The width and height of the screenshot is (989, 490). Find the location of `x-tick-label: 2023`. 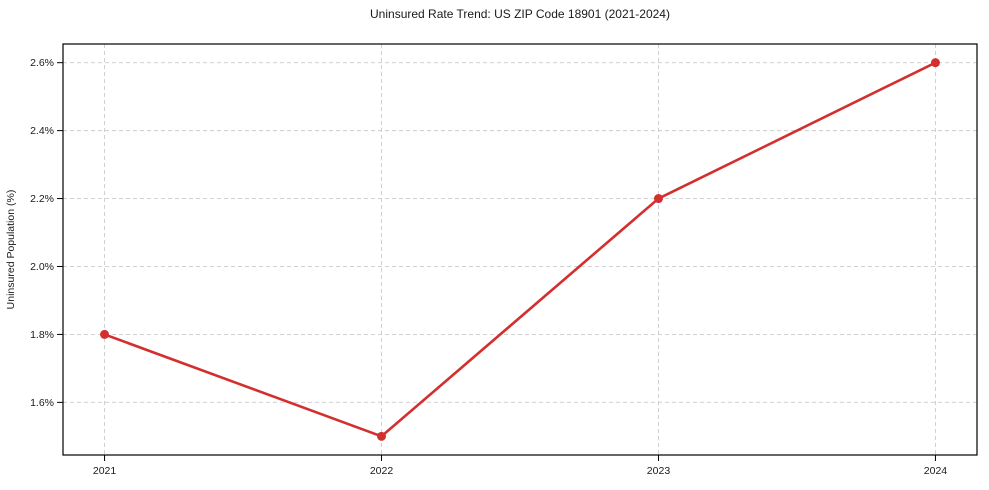

x-tick-label: 2023 is located at coordinates (659, 471).